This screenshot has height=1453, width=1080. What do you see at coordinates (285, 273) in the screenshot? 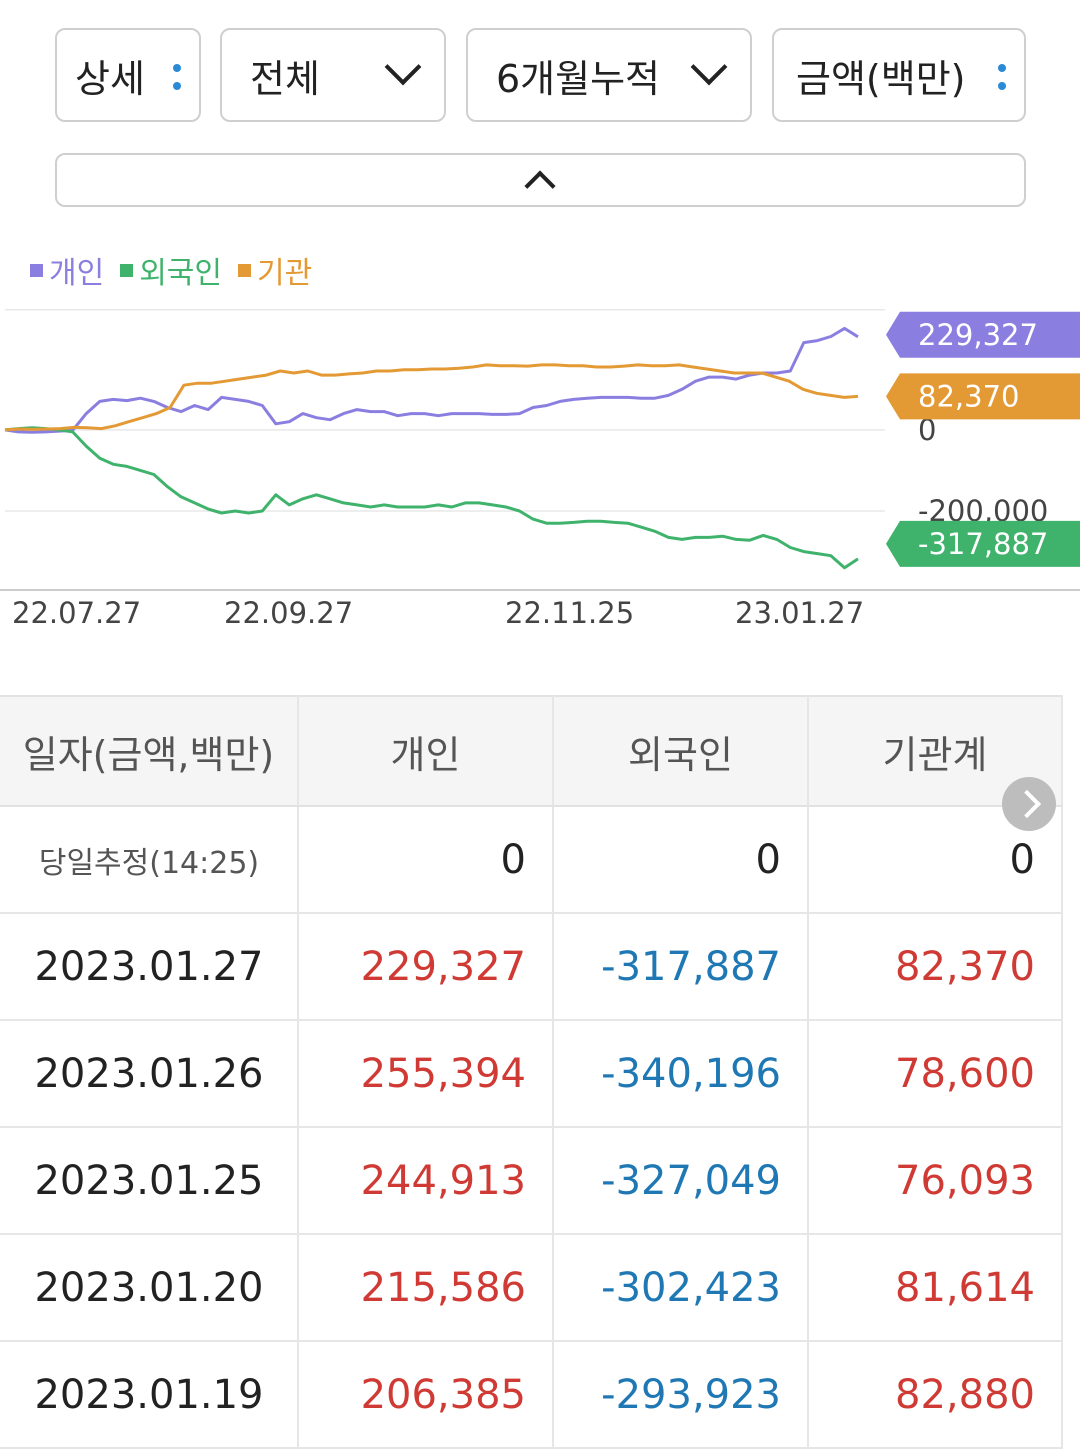
I see `legend-label: 기관` at bounding box center [285, 273].